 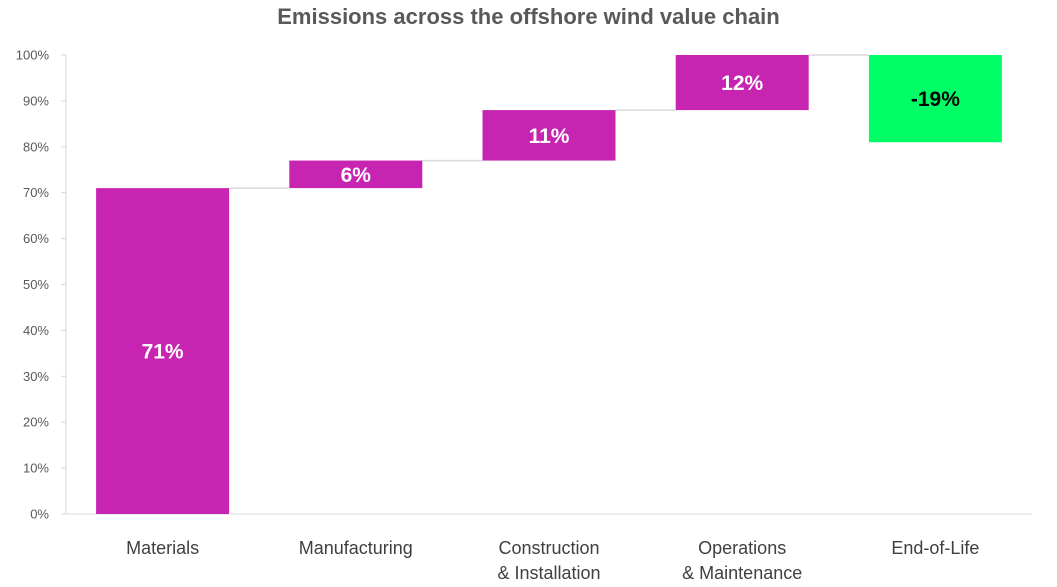 What do you see at coordinates (36, 376) in the screenshot?
I see `y-tick-label: 30%` at bounding box center [36, 376].